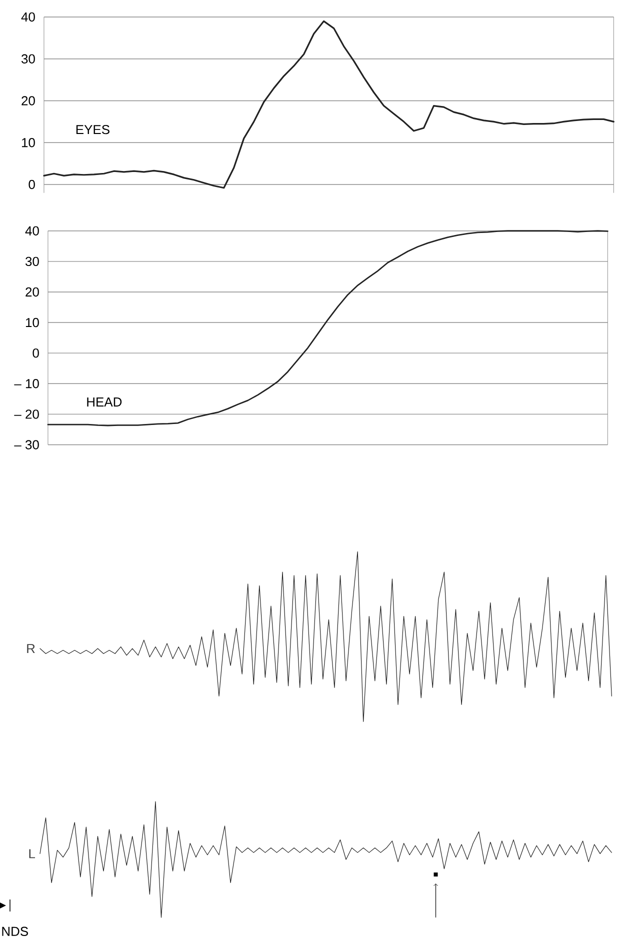 The height and width of the screenshot is (937, 631). I want to click on y-tick-label: – 30, so click(27, 445).